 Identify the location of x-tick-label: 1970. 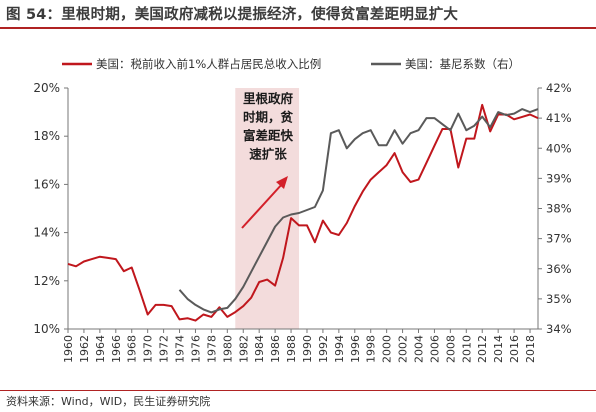
(148, 349).